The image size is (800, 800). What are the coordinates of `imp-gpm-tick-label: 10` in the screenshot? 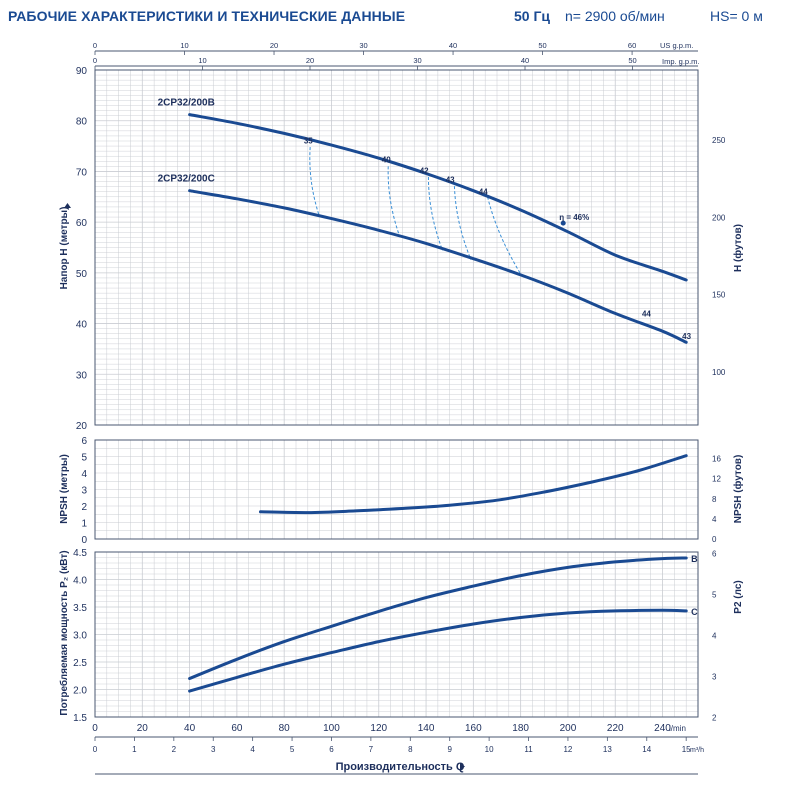 It's located at (202, 60).